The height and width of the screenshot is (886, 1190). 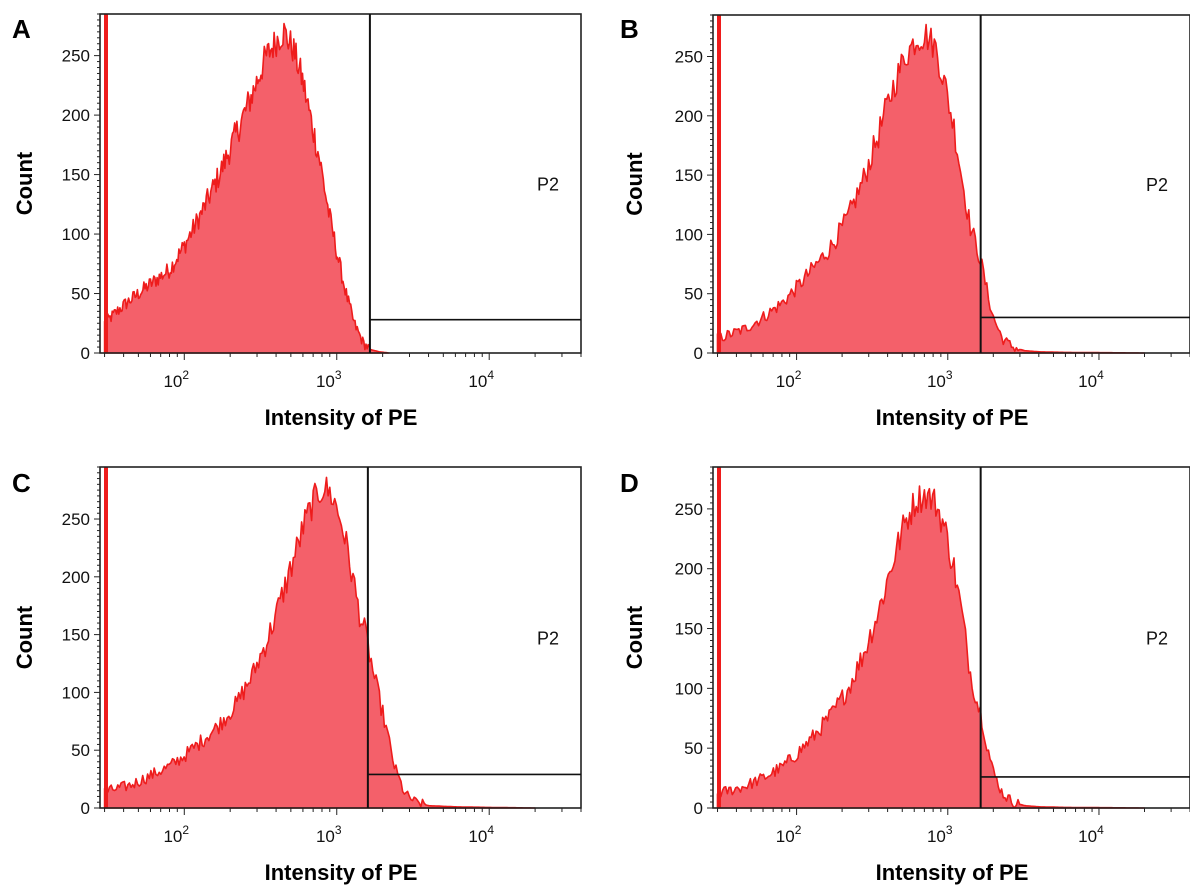 I want to click on x-tick-label-a: 10³, so click(x=329, y=379).